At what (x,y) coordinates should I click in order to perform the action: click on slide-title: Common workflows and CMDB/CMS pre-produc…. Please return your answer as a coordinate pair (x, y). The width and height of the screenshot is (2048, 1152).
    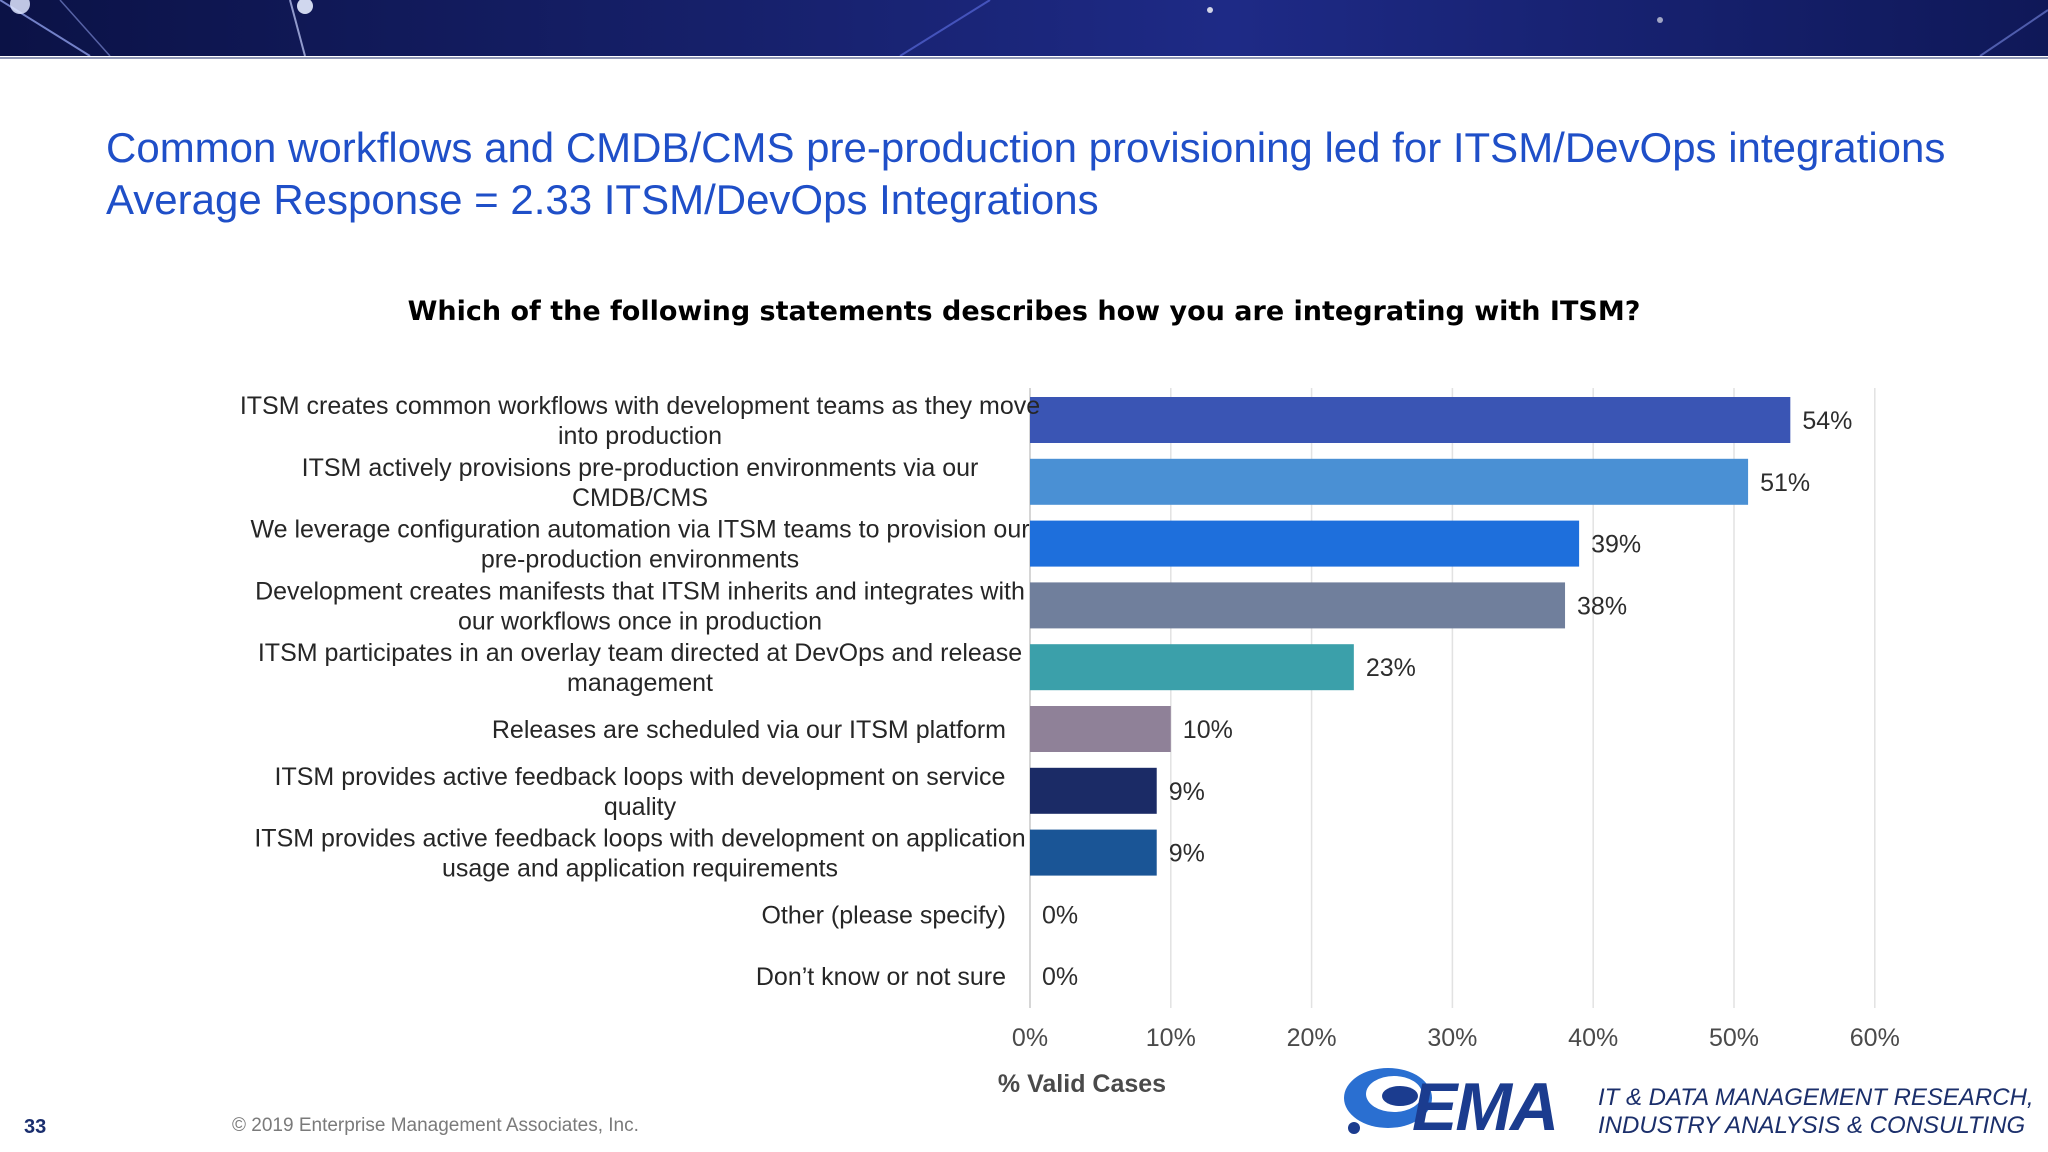
    Looking at the image, I should click on (1056, 174).